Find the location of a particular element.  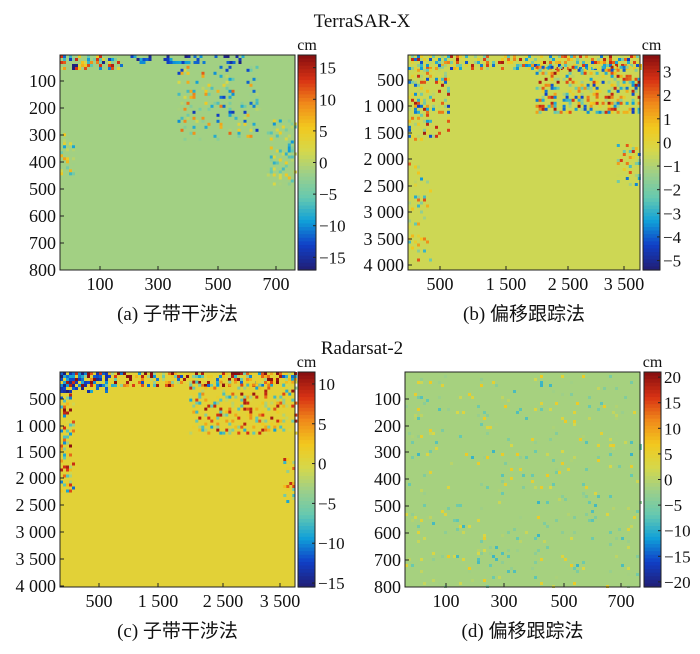

colorbar-tick-label: 3 is located at coordinates (667, 72).